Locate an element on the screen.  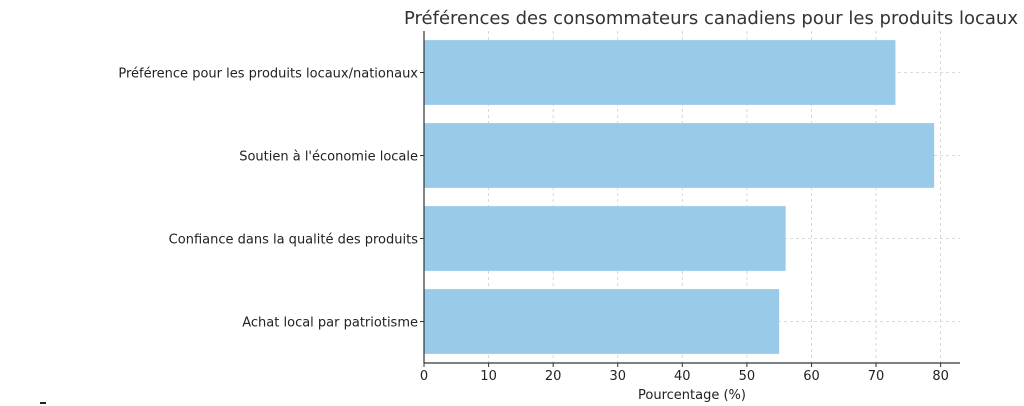
x-tick-label: 50 is located at coordinates (747, 376).